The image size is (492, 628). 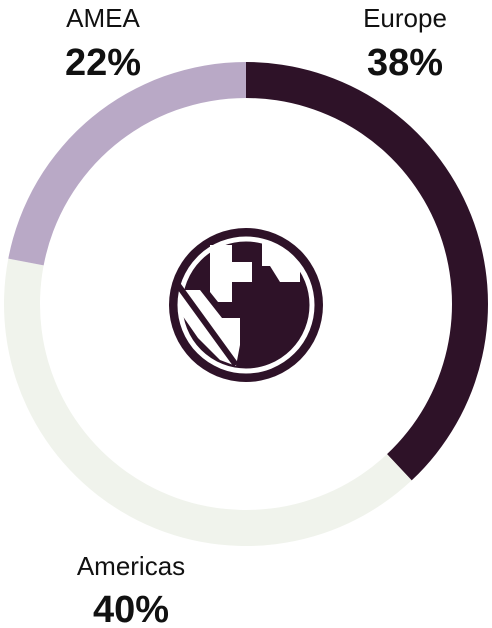 I want to click on segment-value-label: 22%, so click(x=103, y=63).